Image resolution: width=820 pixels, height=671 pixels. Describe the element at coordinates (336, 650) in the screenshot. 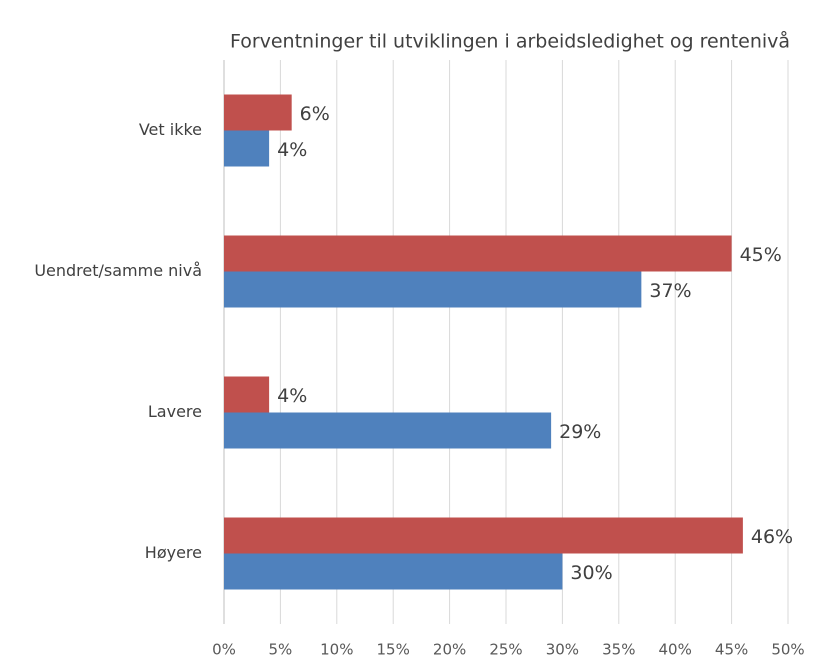

I see `x-tick-label: 10%` at that location.